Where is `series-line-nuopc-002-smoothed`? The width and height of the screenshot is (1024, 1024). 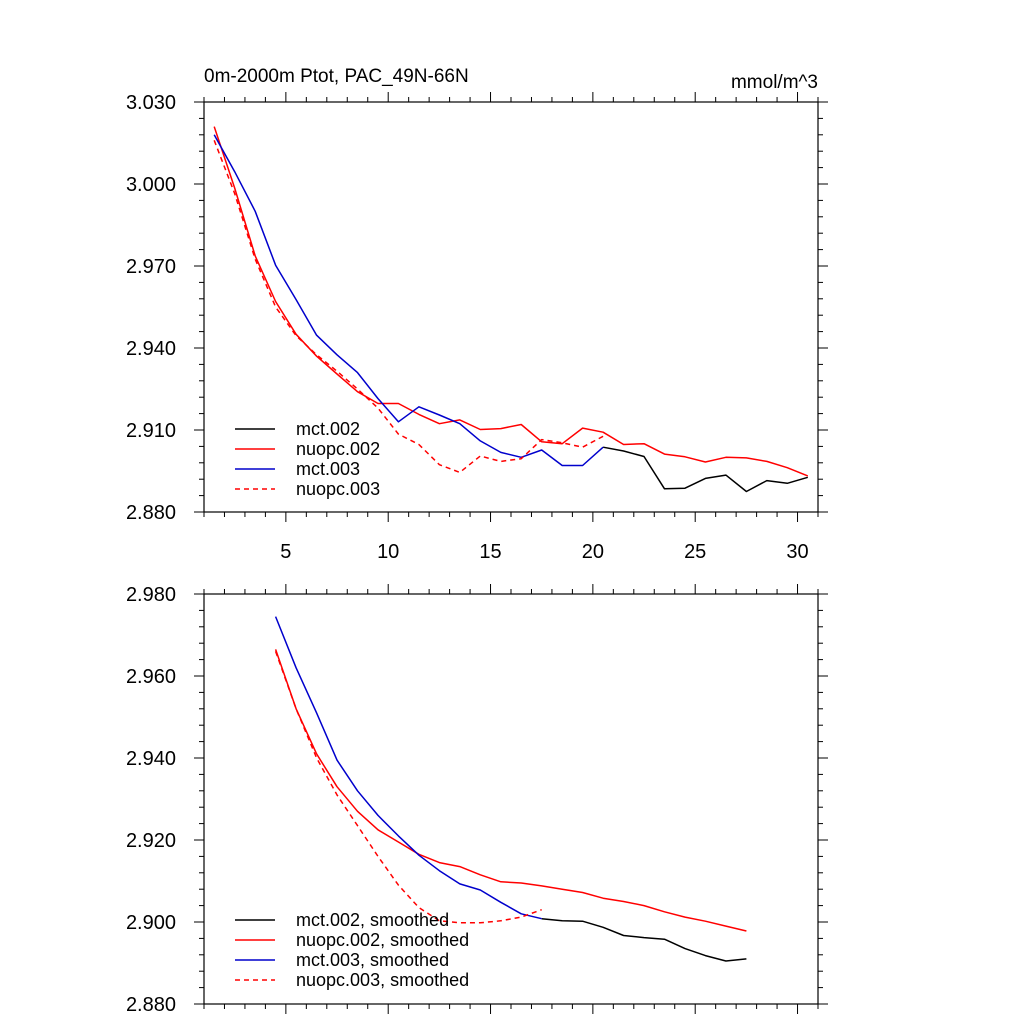 series-line-nuopc-002-smoothed is located at coordinates (510, 790).